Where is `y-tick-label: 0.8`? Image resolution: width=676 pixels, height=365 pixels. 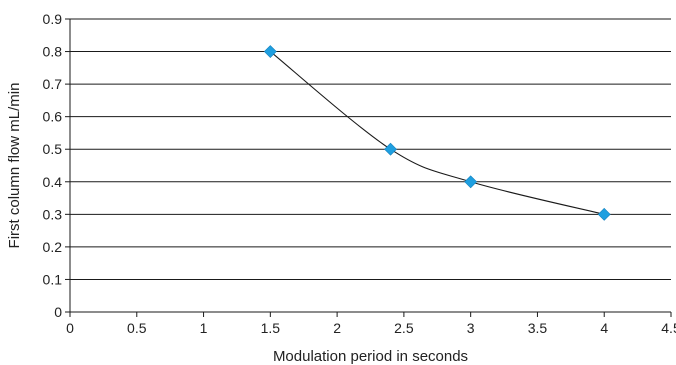
y-tick-label: 0.8 is located at coordinates (53, 52).